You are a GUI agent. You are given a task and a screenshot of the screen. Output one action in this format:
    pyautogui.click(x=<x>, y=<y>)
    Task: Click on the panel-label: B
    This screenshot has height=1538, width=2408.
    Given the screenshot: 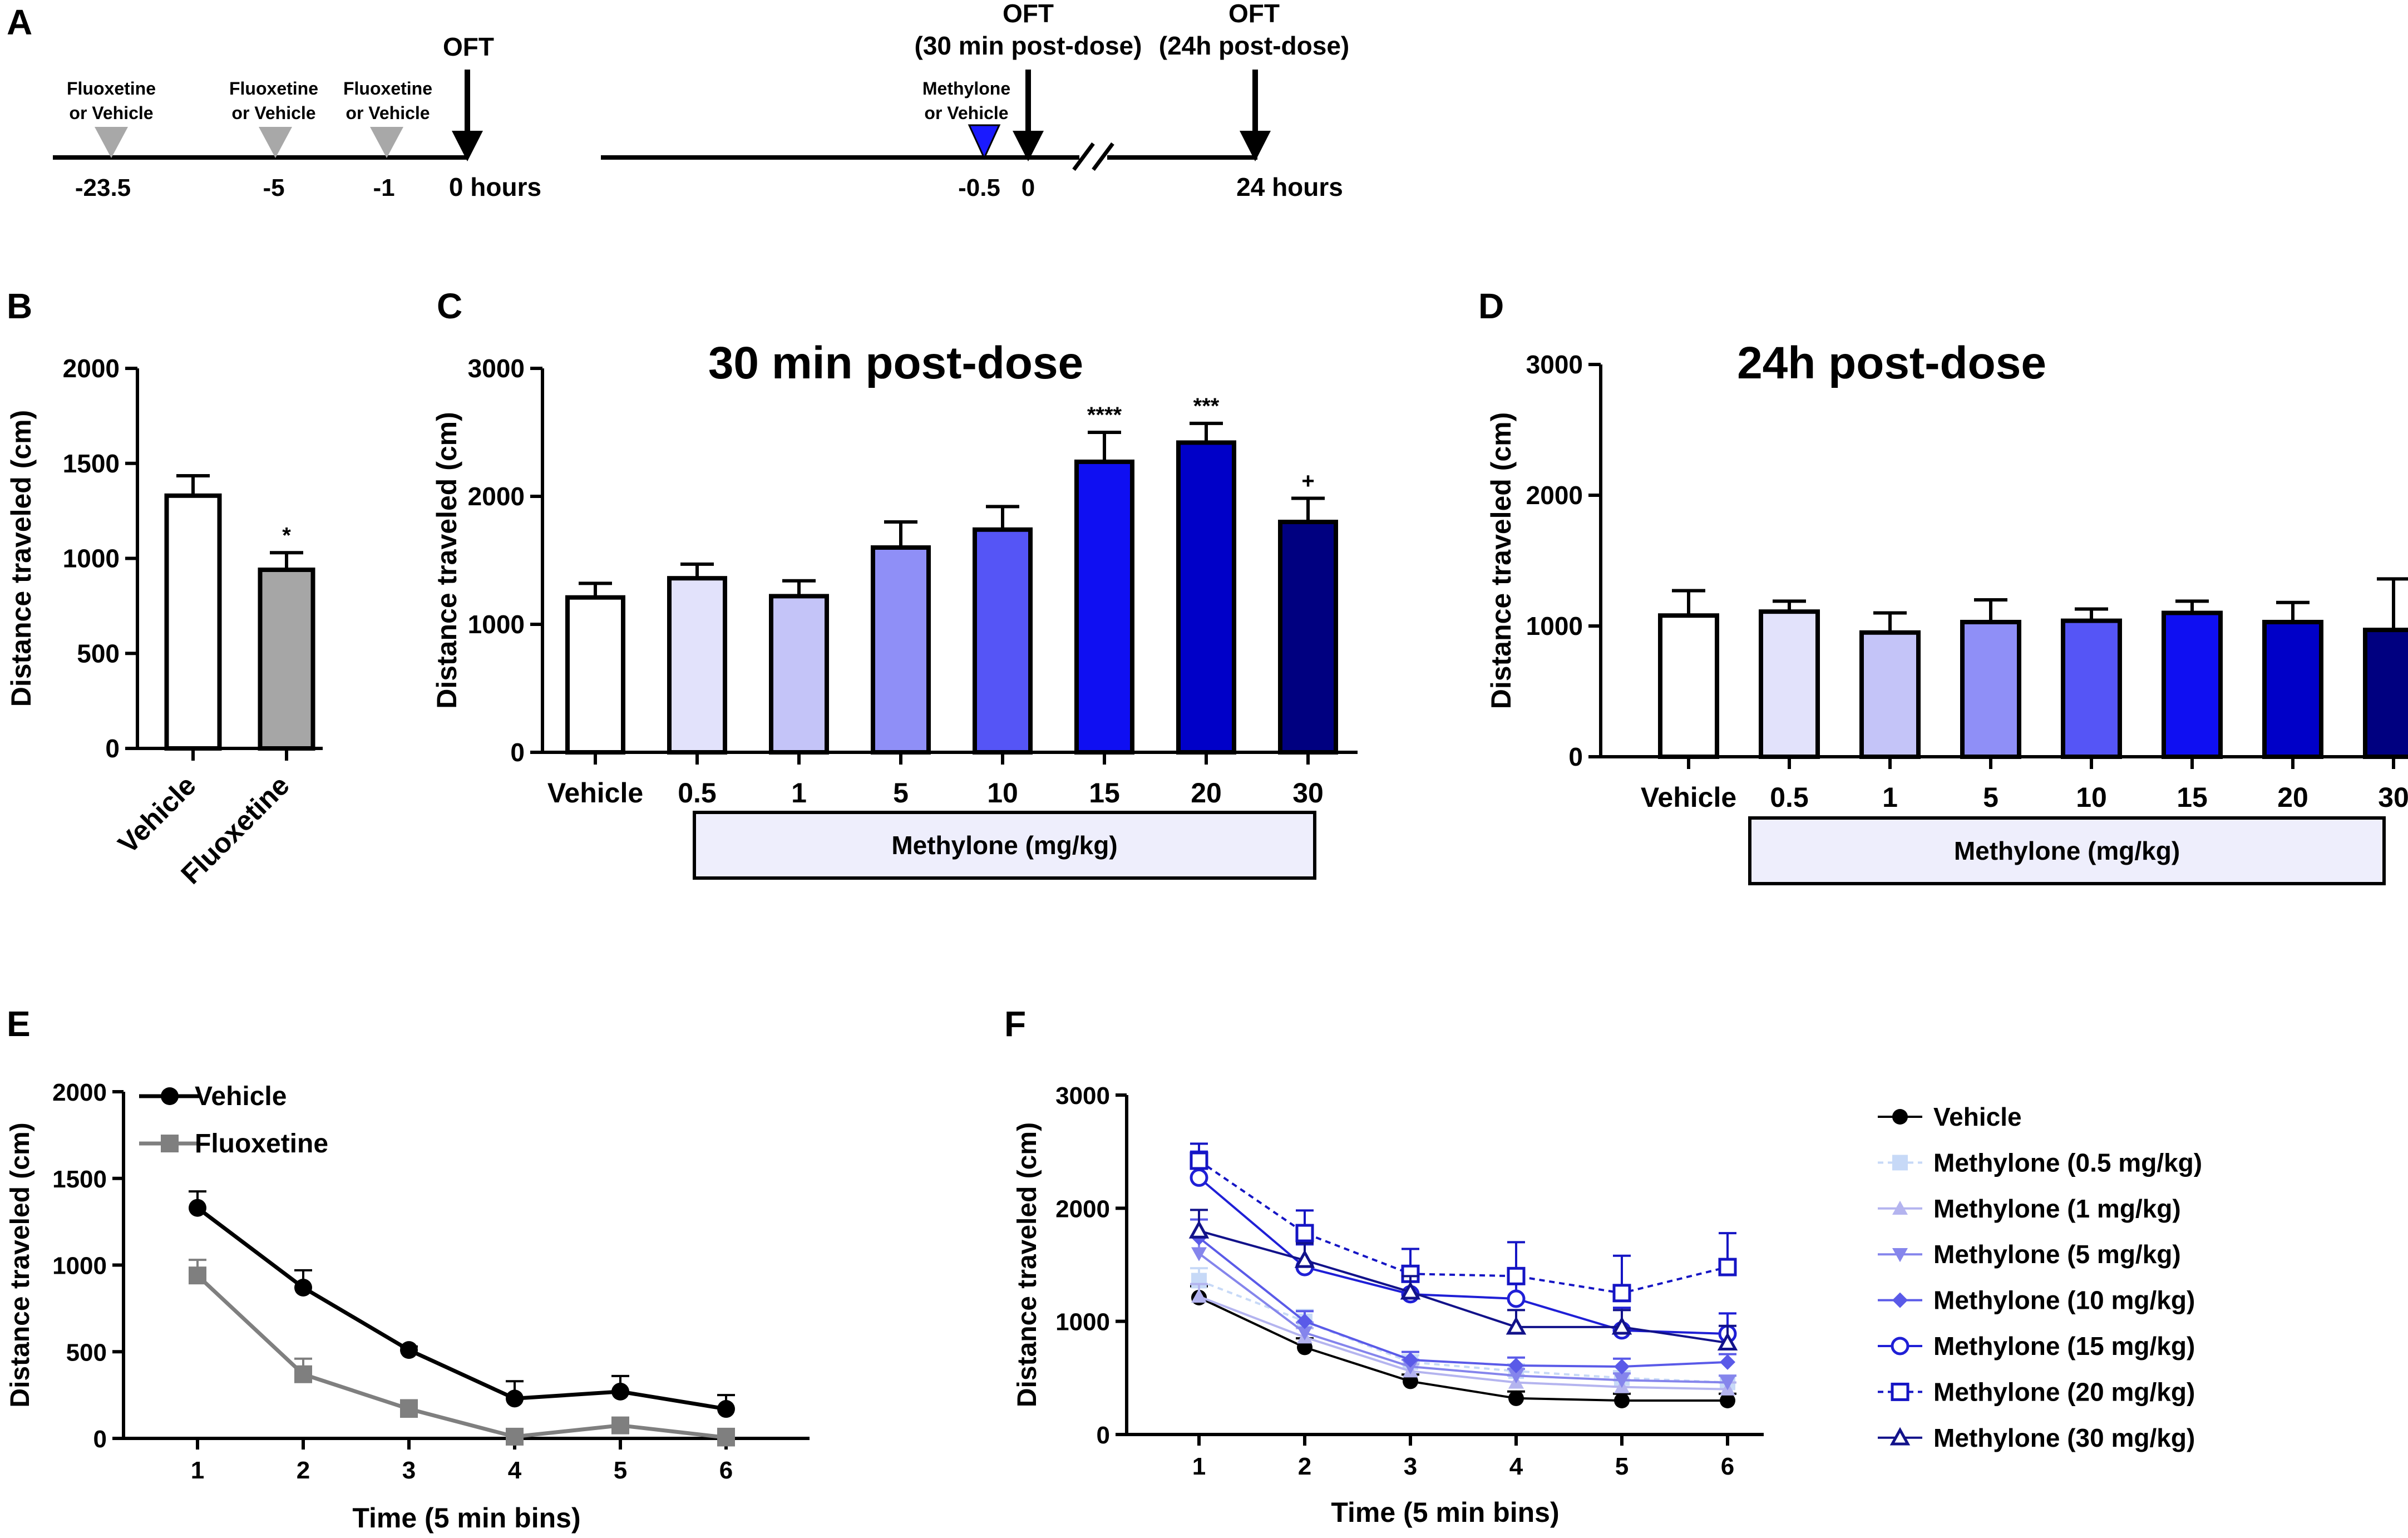 What is the action you would take?
    pyautogui.click(x=19, y=306)
    